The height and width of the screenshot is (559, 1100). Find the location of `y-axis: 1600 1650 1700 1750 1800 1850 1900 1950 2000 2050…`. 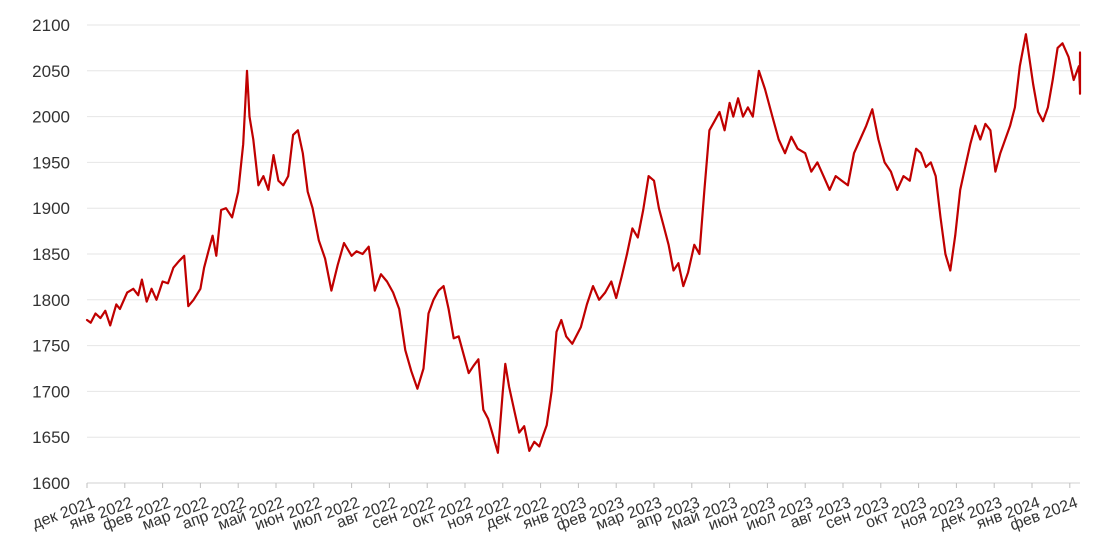

y-axis: 1600 1650 1700 1750 1800 1850 1900 1950 2000 2050… is located at coordinates (51, 254).